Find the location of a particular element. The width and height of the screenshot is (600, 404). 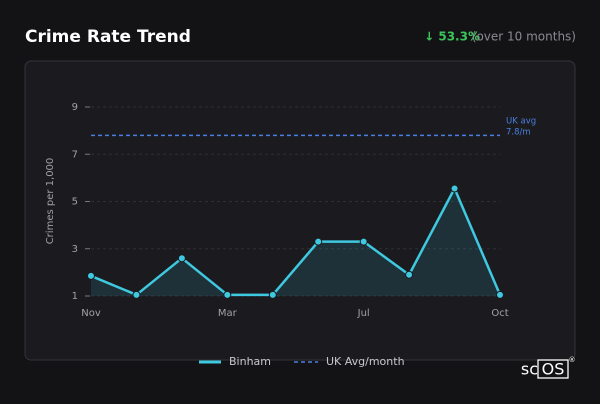

title: Crime Rate Trend is located at coordinates (108, 37).